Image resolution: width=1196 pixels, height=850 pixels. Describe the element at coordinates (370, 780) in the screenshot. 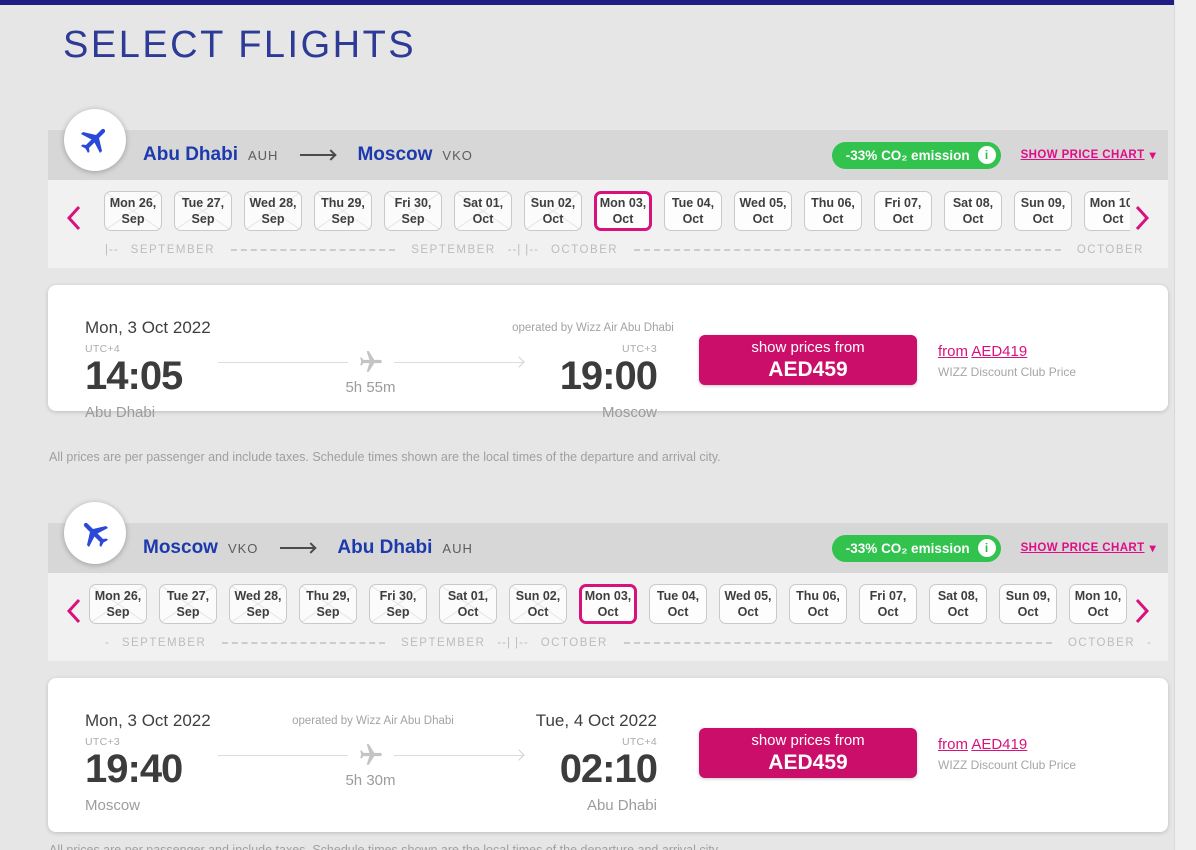

I see `flight-duration: 5h 30m` at that location.